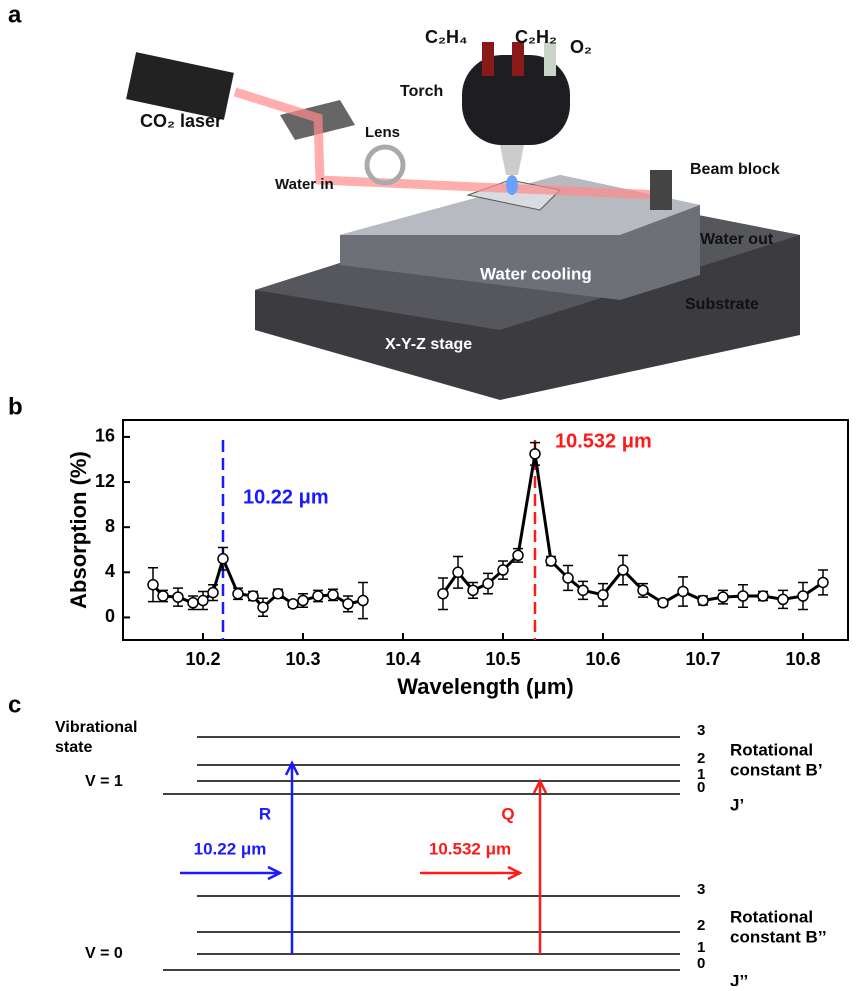 The width and height of the screenshot is (860, 991). What do you see at coordinates (105, 481) in the screenshot?
I see `y-tick-label: 12` at bounding box center [105, 481].